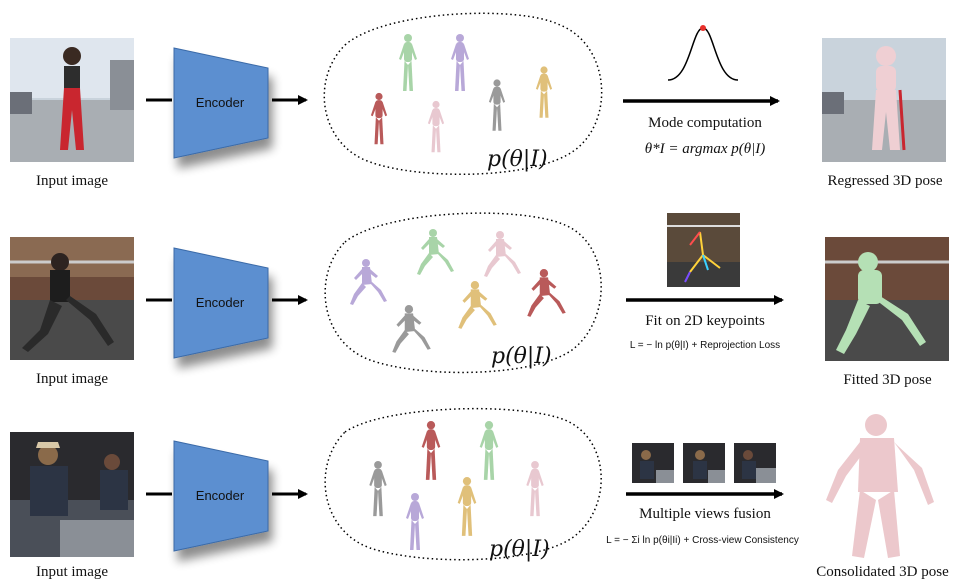  I want to click on consolidated-mesh, so click(880, 486).